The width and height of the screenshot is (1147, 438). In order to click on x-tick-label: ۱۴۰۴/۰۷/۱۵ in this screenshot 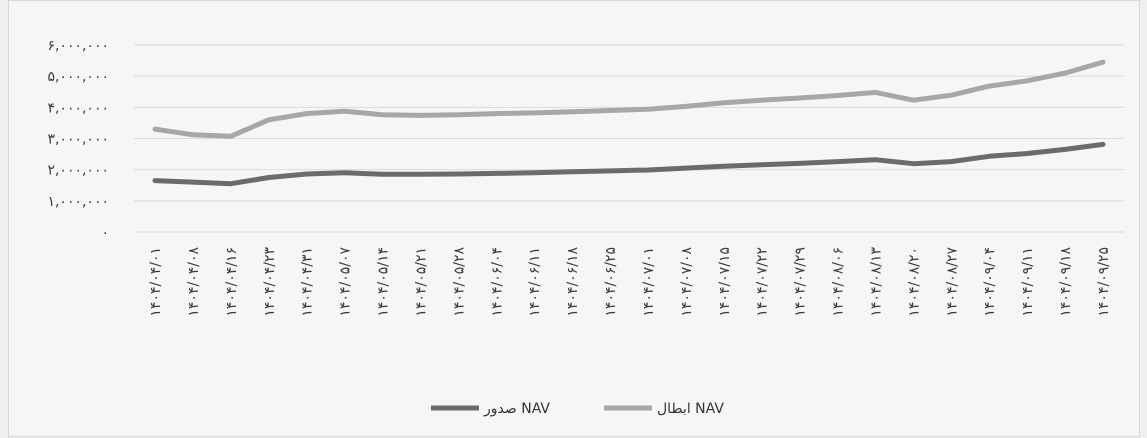, I will do `click(725, 282)`.